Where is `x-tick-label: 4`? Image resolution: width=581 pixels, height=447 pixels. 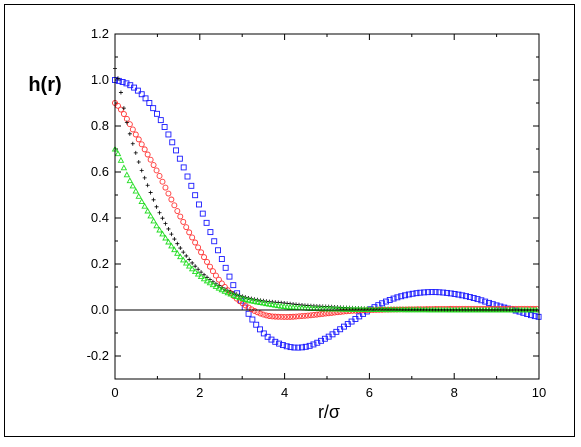 x-tick-label: 4 is located at coordinates (284, 392).